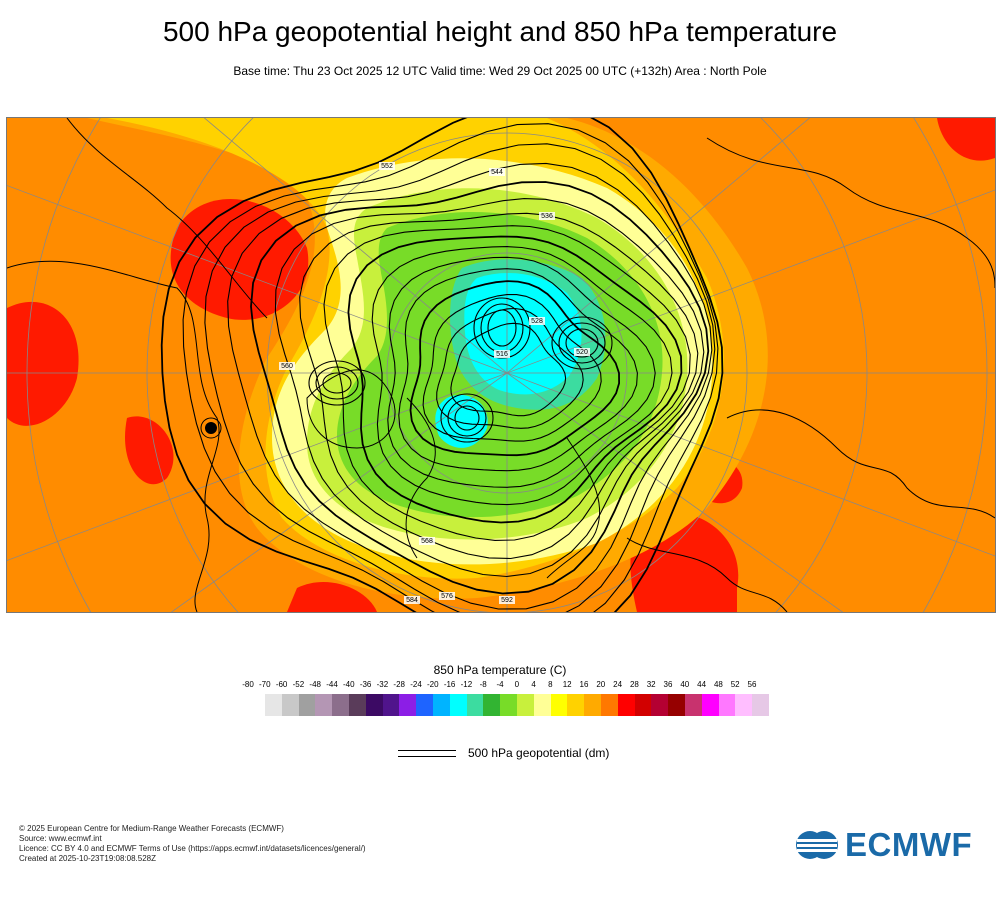 The height and width of the screenshot is (900, 1000). I want to click on ecmwf-logo: ECMWF, so click(883, 845).